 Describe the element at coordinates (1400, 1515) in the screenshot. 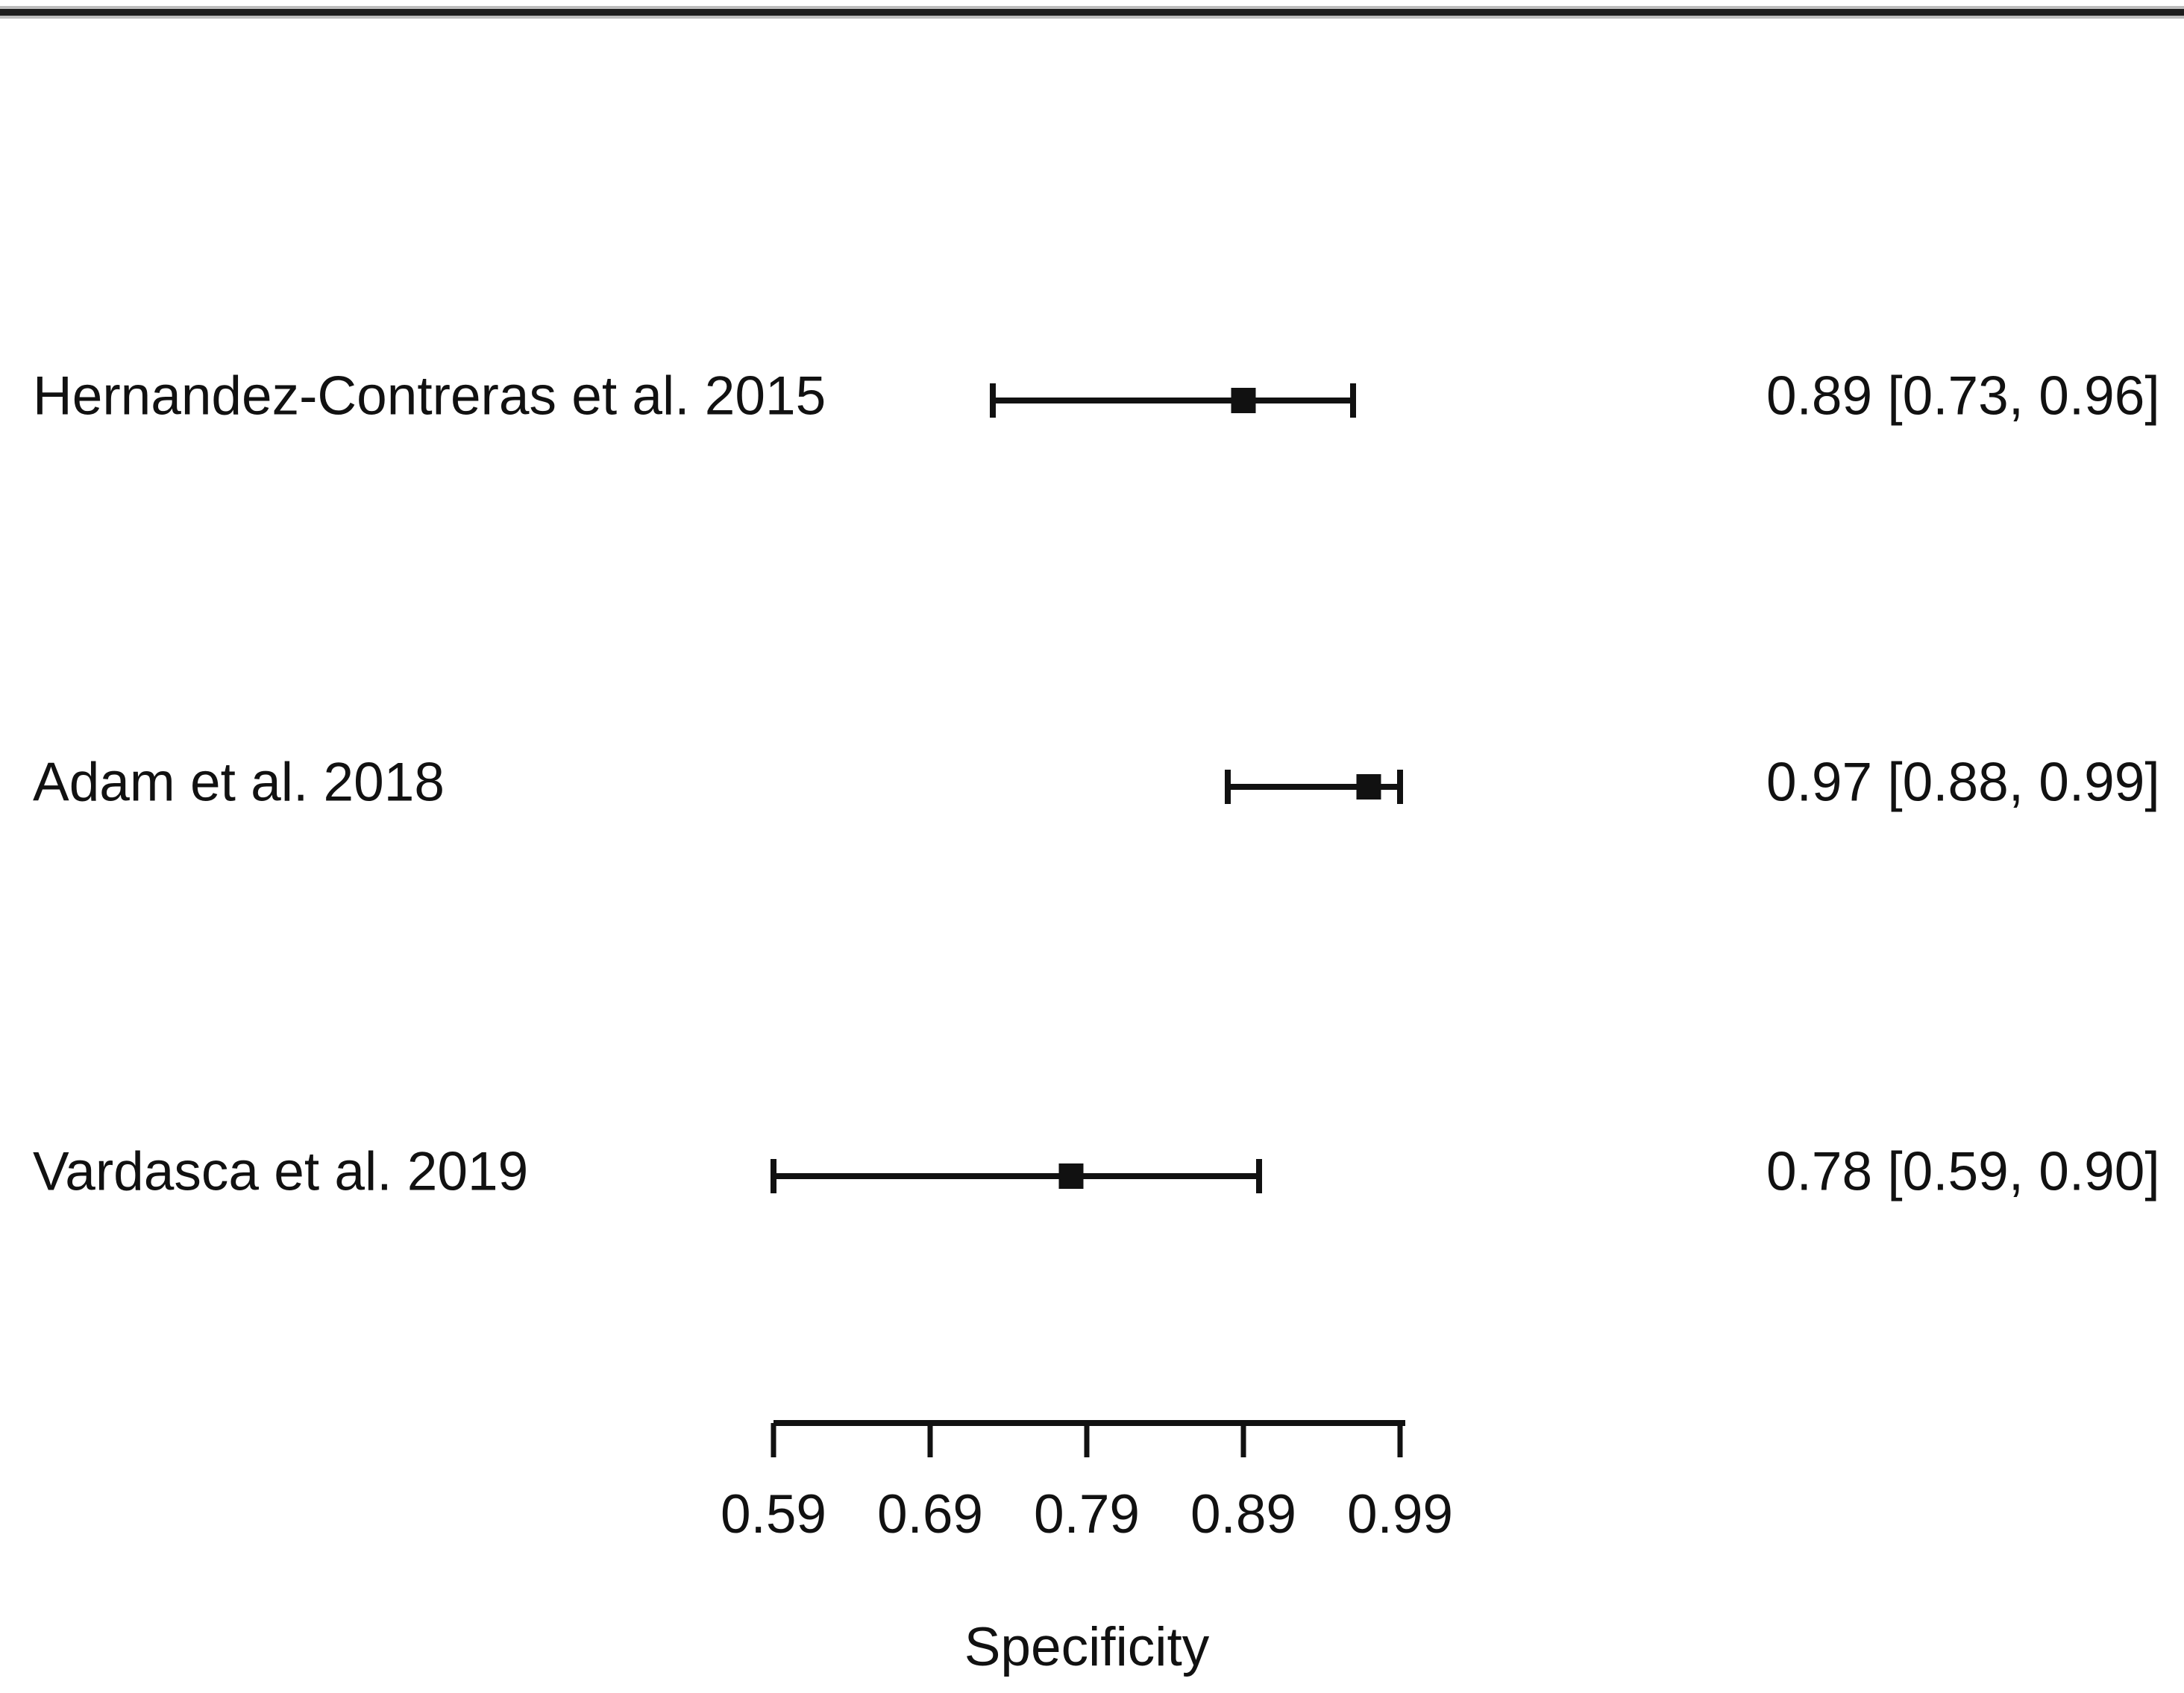

I see `x-axis-tick-label: 0.99` at that location.